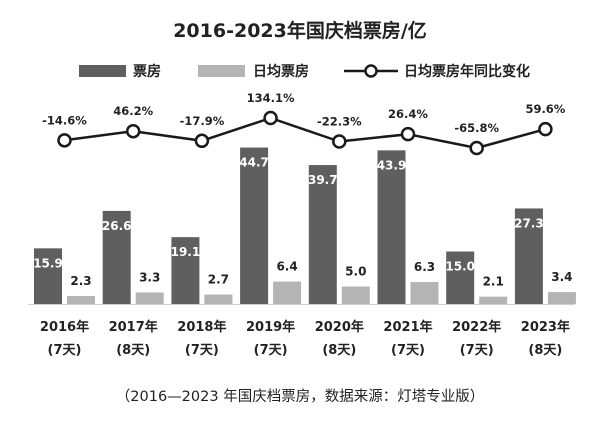 The height and width of the screenshot is (429, 601). Describe the element at coordinates (281, 71) in the screenshot. I see `legend-label-daily: 日均票房` at that location.